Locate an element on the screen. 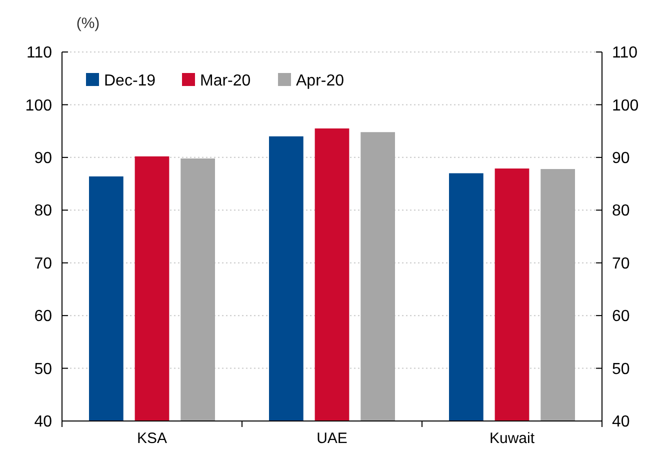 This screenshot has width=654, height=453. y2-tick-label: 70 is located at coordinates (621, 263).